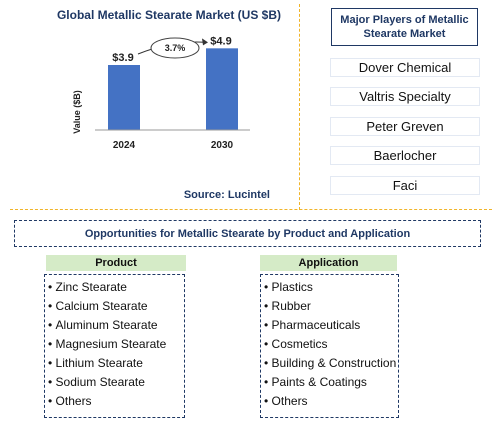 This screenshot has width=493, height=428. I want to click on player-item: Dover Chemical, so click(405, 67).